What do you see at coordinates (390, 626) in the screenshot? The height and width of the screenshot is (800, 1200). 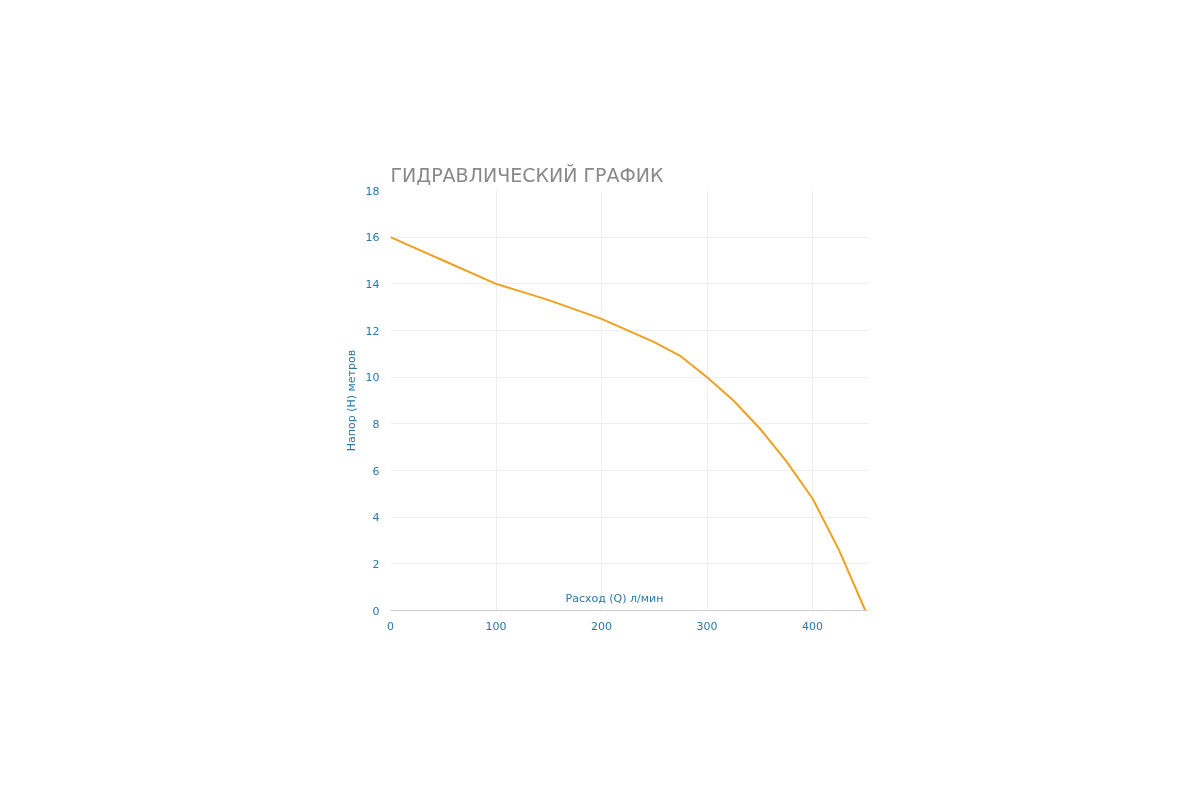 I see `x-tick-label: 0` at bounding box center [390, 626].